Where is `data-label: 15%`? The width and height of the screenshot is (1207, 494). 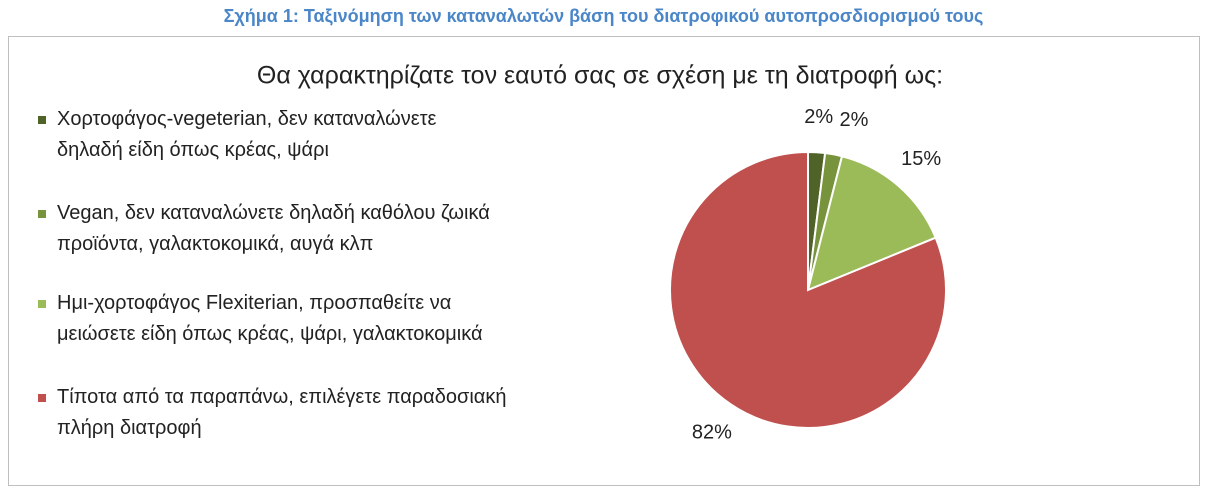 data-label: 15% is located at coordinates (921, 159).